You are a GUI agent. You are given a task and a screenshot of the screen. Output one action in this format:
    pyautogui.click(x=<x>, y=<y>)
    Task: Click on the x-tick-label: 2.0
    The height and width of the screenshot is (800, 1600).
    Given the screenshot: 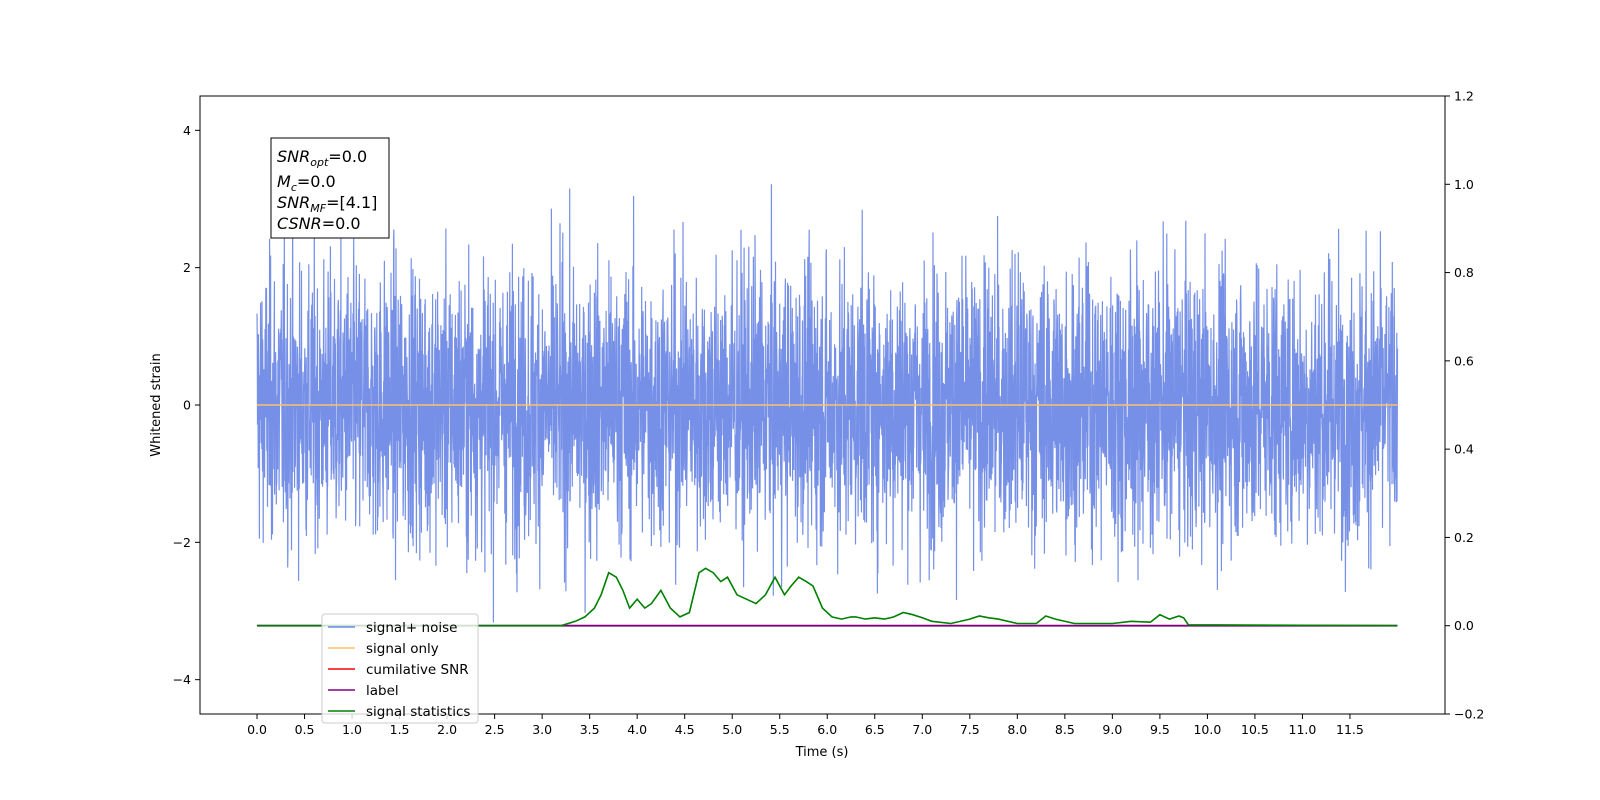 What is the action you would take?
    pyautogui.click(x=447, y=729)
    